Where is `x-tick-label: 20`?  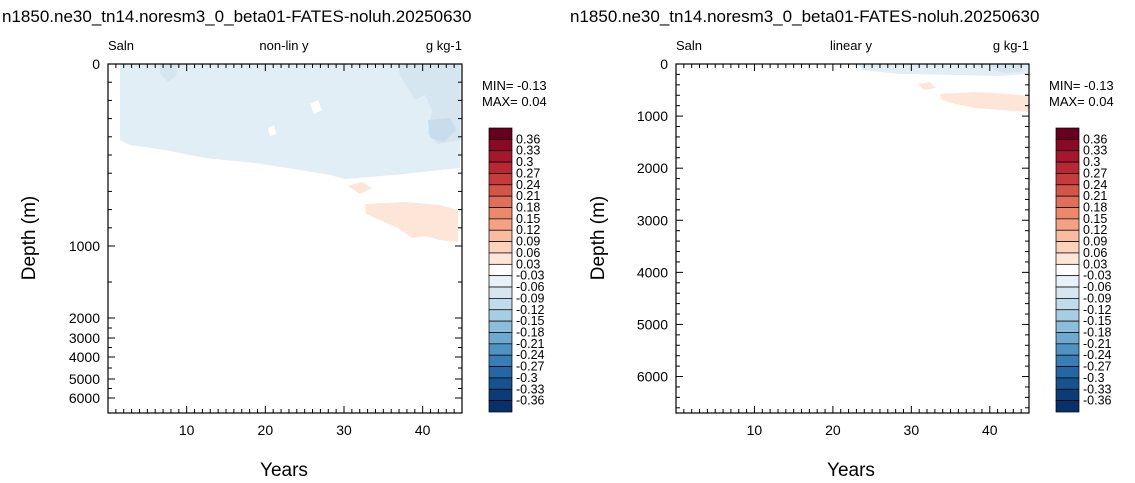 x-tick-label: 20 is located at coordinates (266, 430).